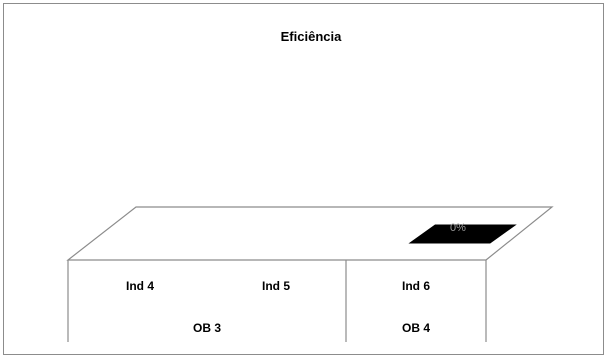 This screenshot has width=608, height=359. What do you see at coordinates (416, 286) in the screenshot?
I see `category-label: Ind 6` at bounding box center [416, 286].